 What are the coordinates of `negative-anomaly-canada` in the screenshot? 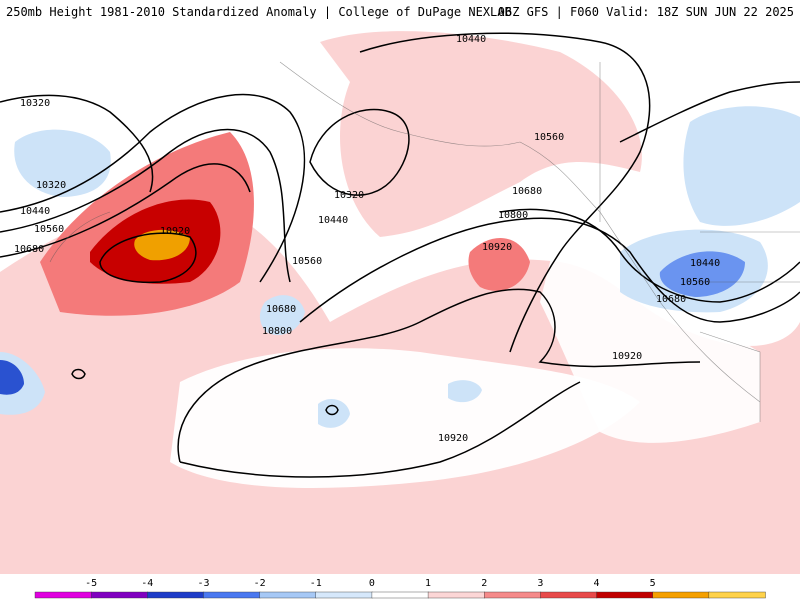 It's located at (741, 166).